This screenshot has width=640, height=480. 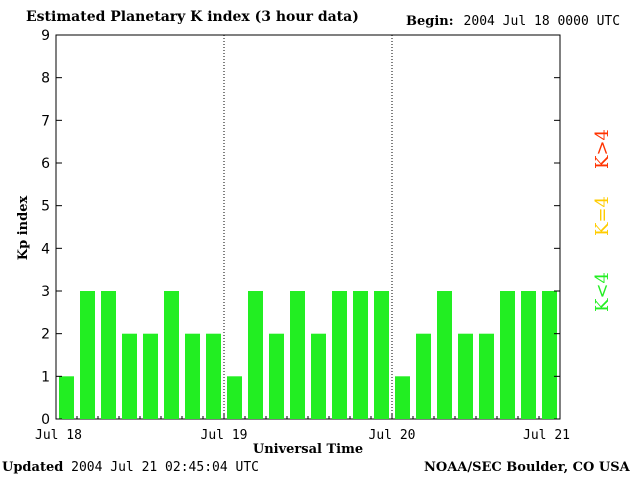 I want to click on y-tick-label: 2, so click(x=45, y=335).